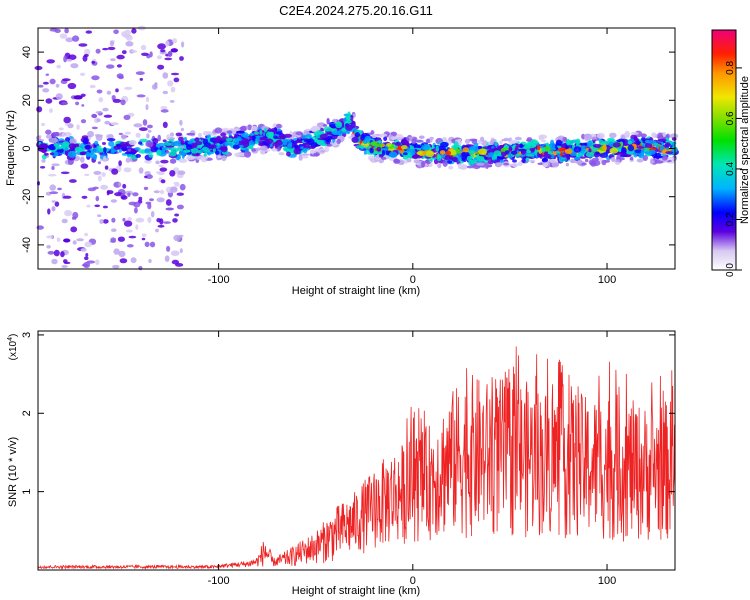 The image size is (750, 600). Describe the element at coordinates (607, 280) in the screenshot. I see `spectrogram-x-tick-label: 100` at that location.